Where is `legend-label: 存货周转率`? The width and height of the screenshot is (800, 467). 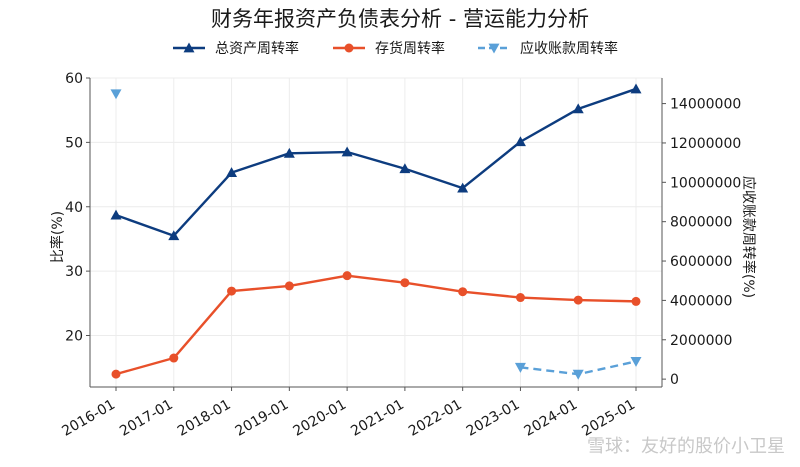 legend-label: 存货周转率 is located at coordinates (410, 48).